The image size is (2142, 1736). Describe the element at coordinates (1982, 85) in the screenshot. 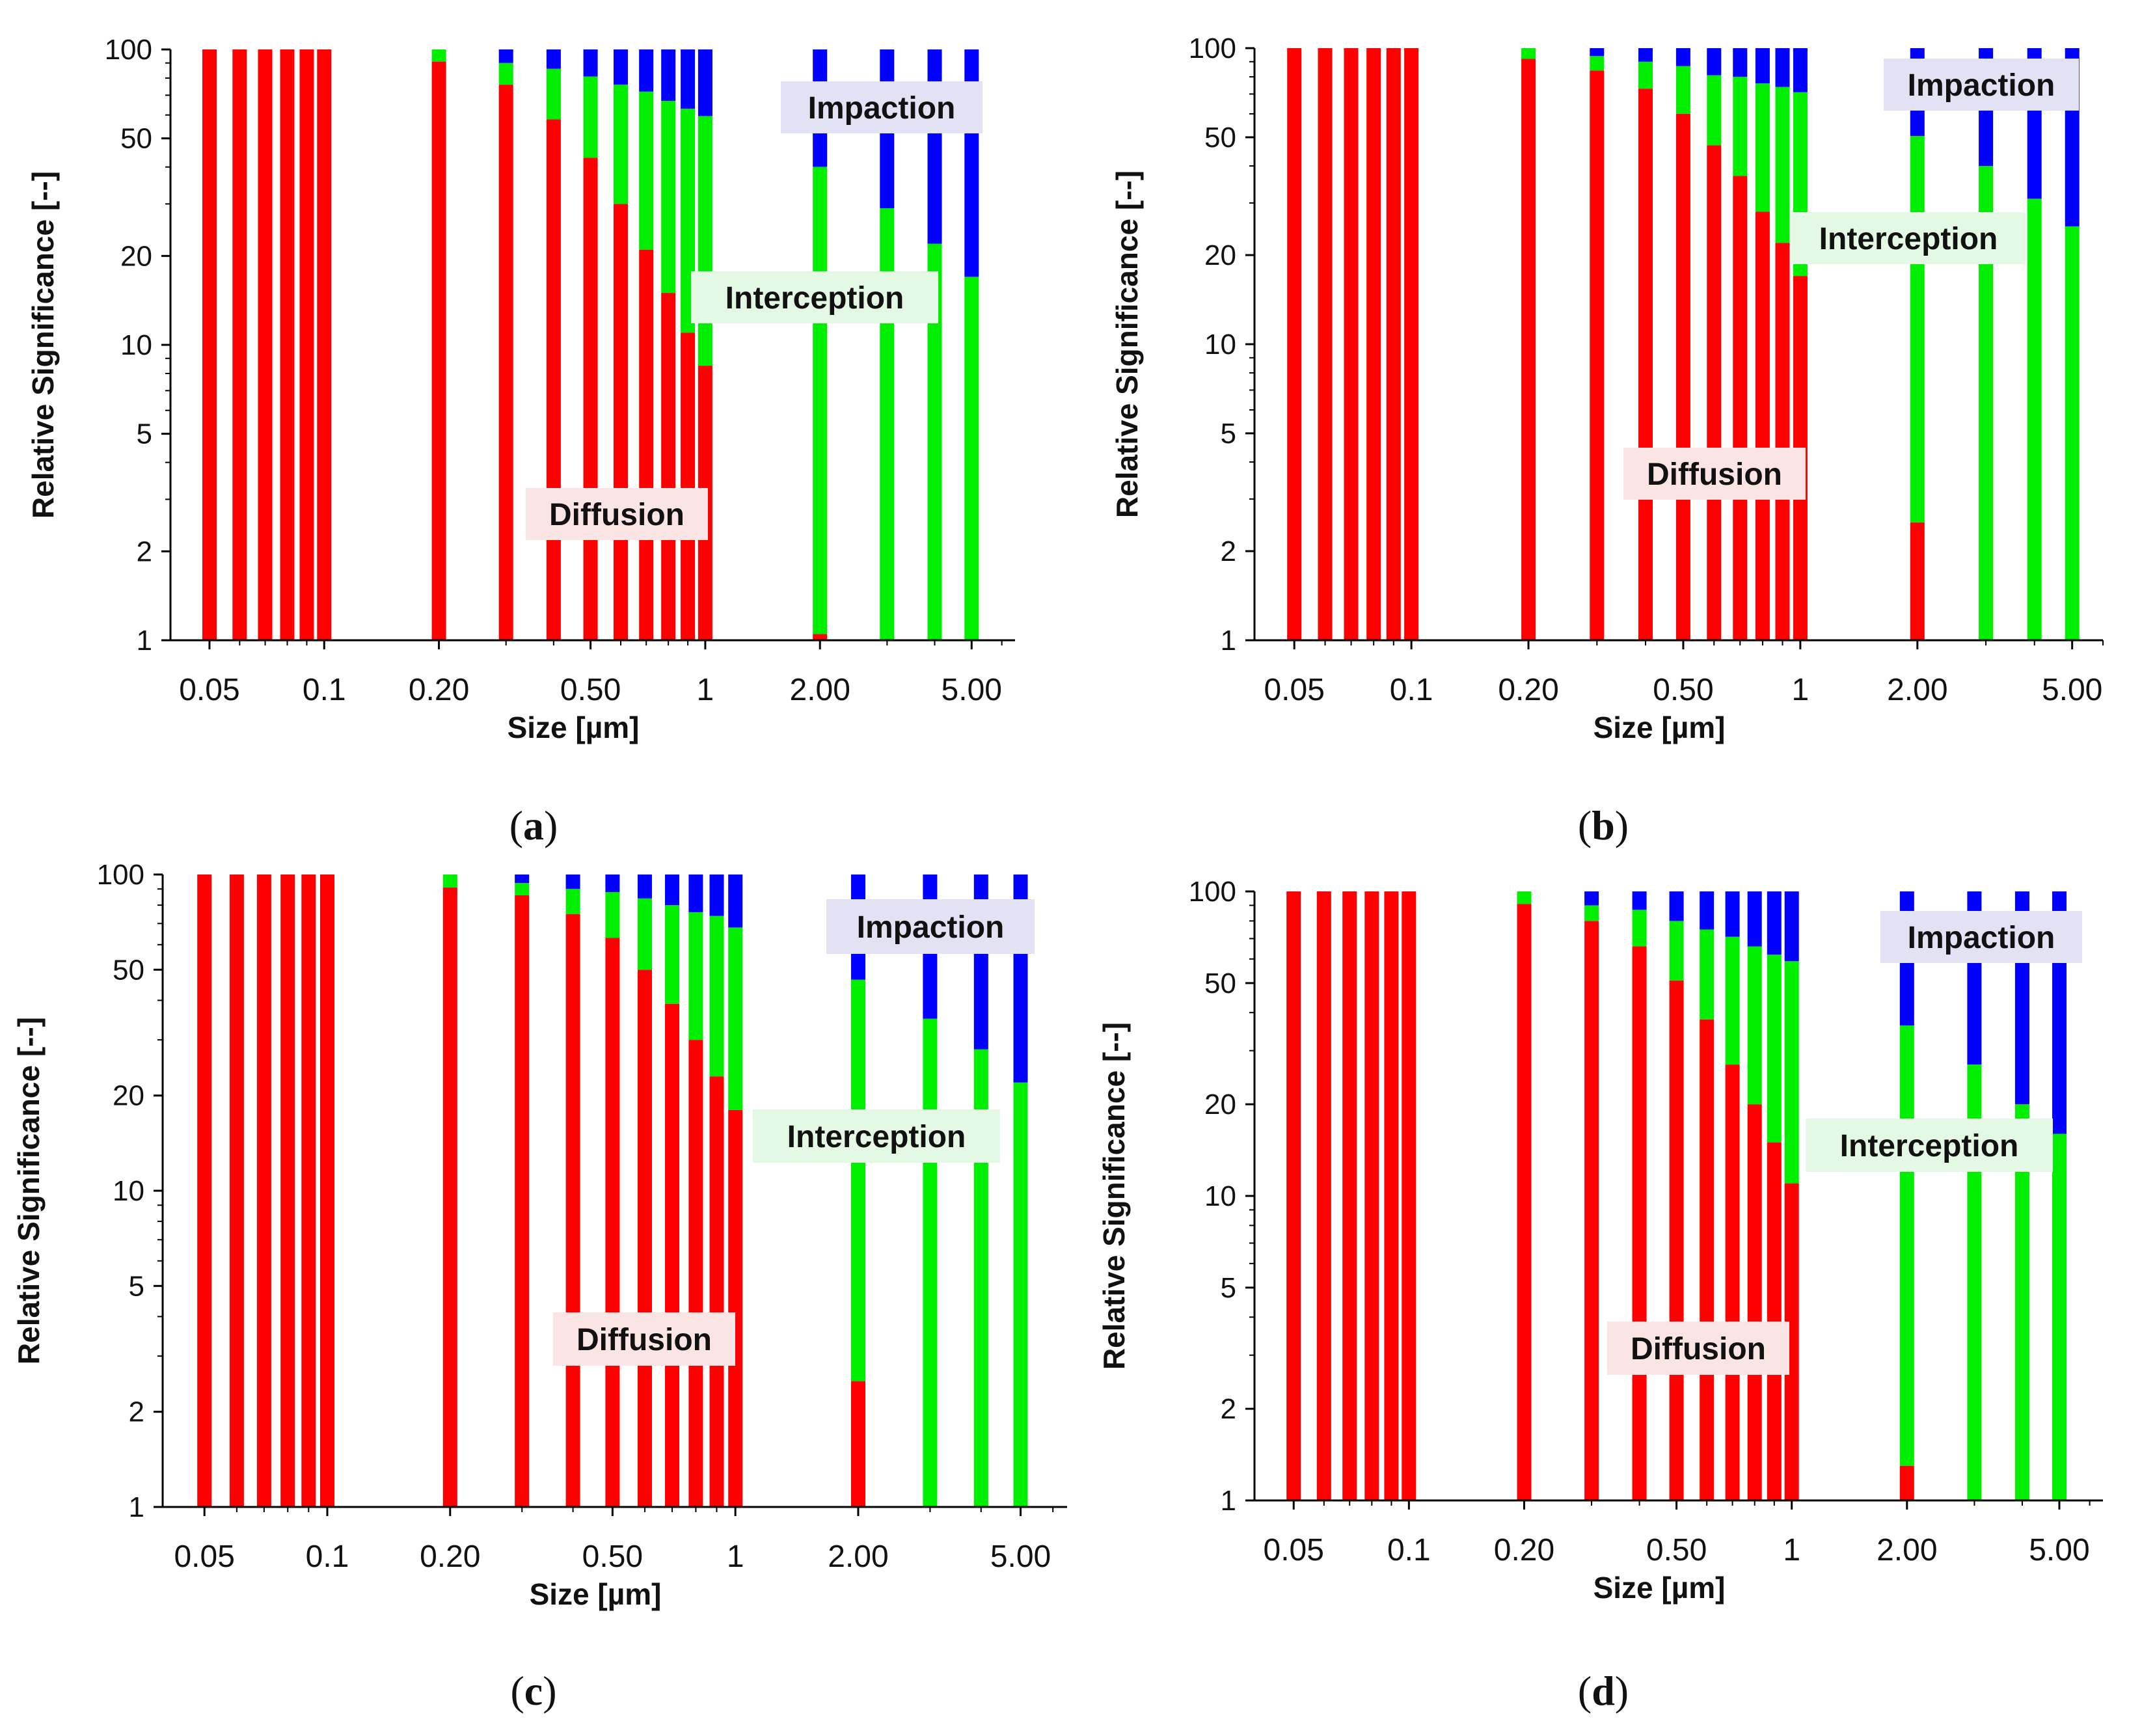

I see `impaction-annotation-box` at that location.